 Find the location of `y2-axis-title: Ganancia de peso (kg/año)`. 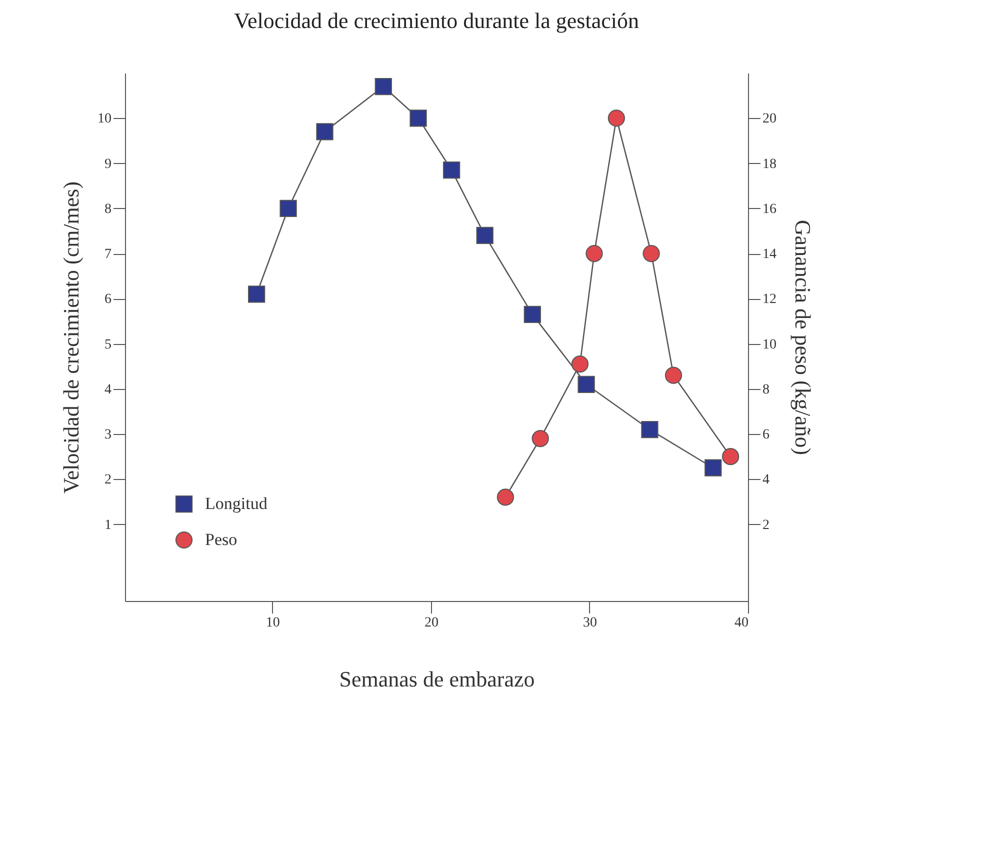

y2-axis-title: Ganancia de peso (kg/año) is located at coordinates (803, 338).